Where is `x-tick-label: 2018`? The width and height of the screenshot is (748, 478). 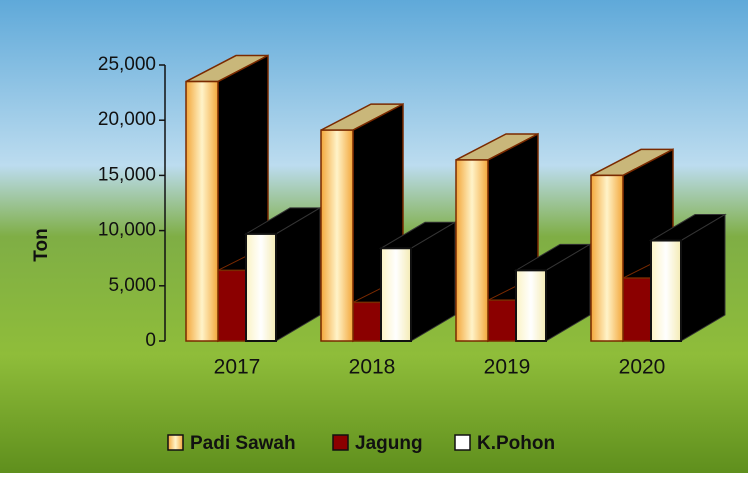 x-tick-label: 2018 is located at coordinates (372, 367).